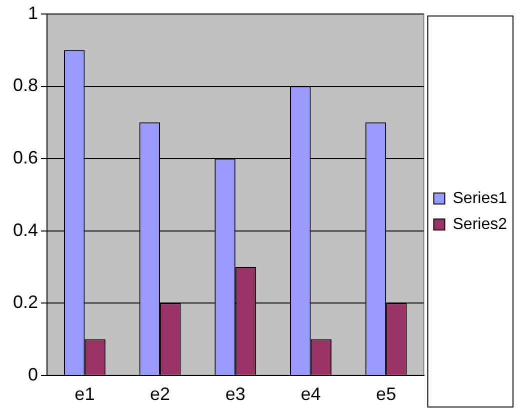 This screenshot has height=417, width=527. I want to click on y-tick-label: 0.2, so click(25, 302).